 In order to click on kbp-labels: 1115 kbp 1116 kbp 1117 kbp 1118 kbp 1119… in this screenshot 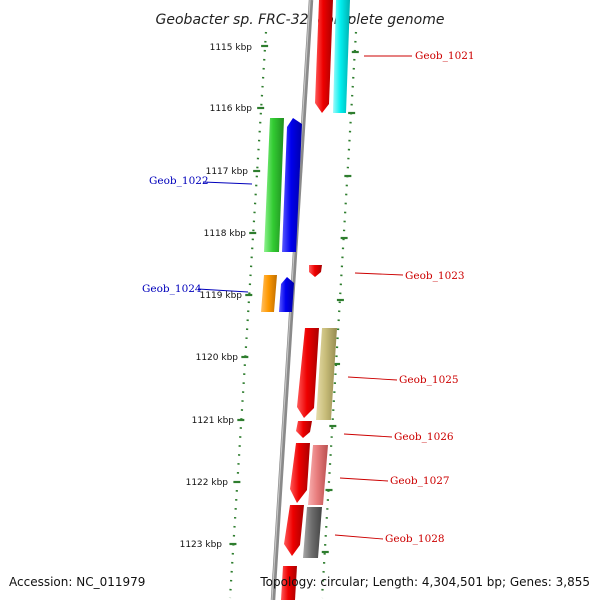, I will do `click(216, 296)`.